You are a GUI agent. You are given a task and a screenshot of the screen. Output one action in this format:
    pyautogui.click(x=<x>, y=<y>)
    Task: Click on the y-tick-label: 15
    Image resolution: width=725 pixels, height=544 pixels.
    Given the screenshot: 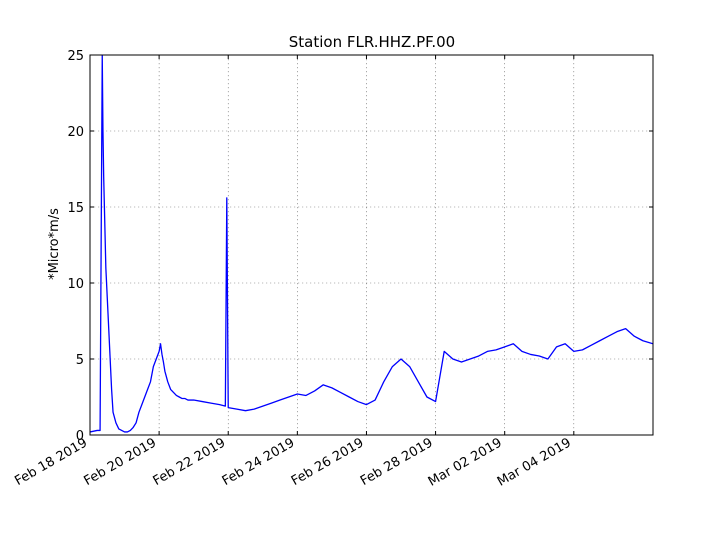 What is the action you would take?
    pyautogui.click(x=75, y=208)
    